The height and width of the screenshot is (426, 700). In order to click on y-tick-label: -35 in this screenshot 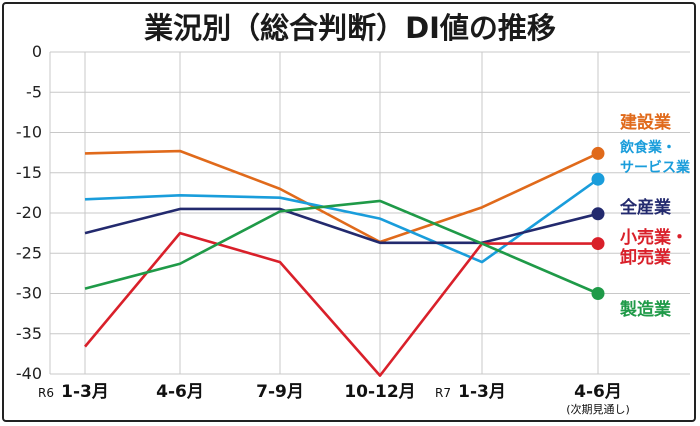, I will do `click(29, 333)`.